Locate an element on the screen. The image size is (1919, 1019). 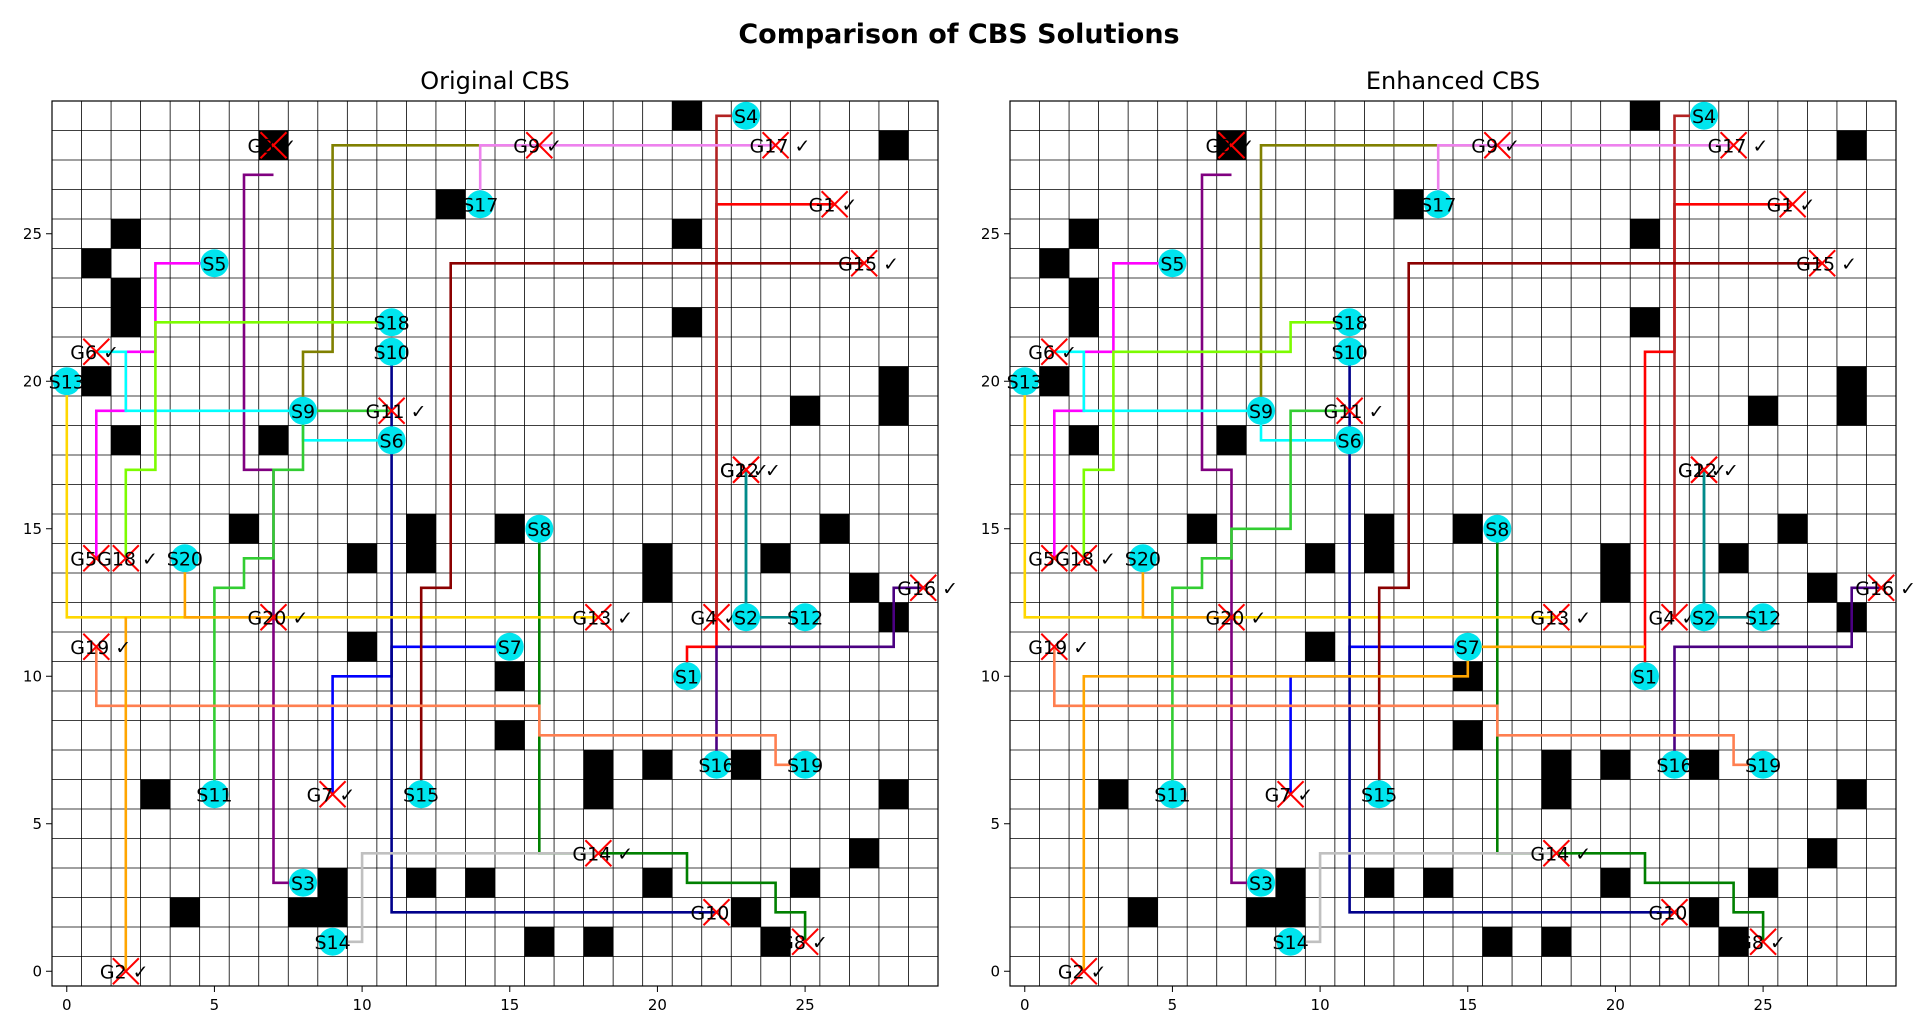
goal-label: G5G18 ✓ is located at coordinates (114, 559).